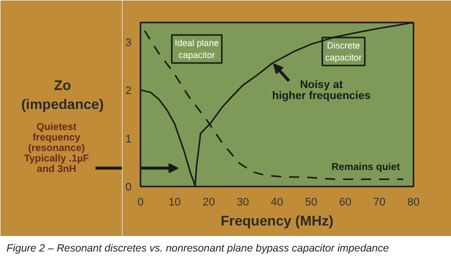 The width and height of the screenshot is (451, 260). Describe the element at coordinates (128, 188) in the screenshot. I see `y-tick-label: 0` at that location.